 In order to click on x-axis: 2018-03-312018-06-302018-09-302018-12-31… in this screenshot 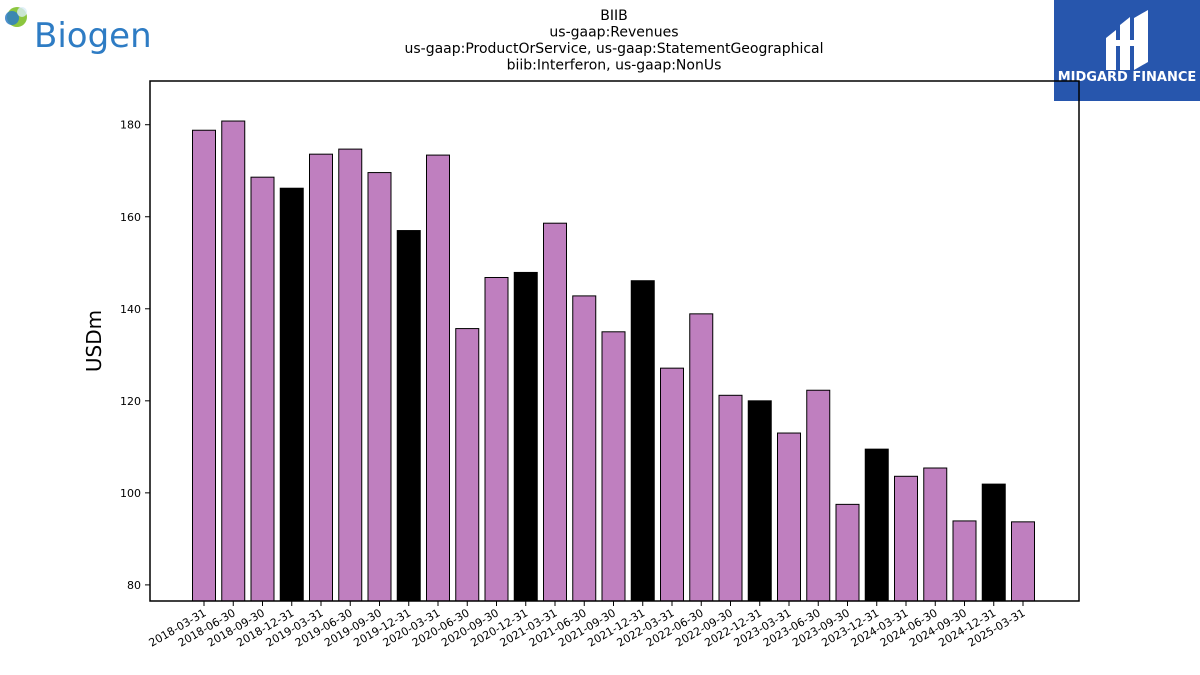, I will do `click(587, 625)`.